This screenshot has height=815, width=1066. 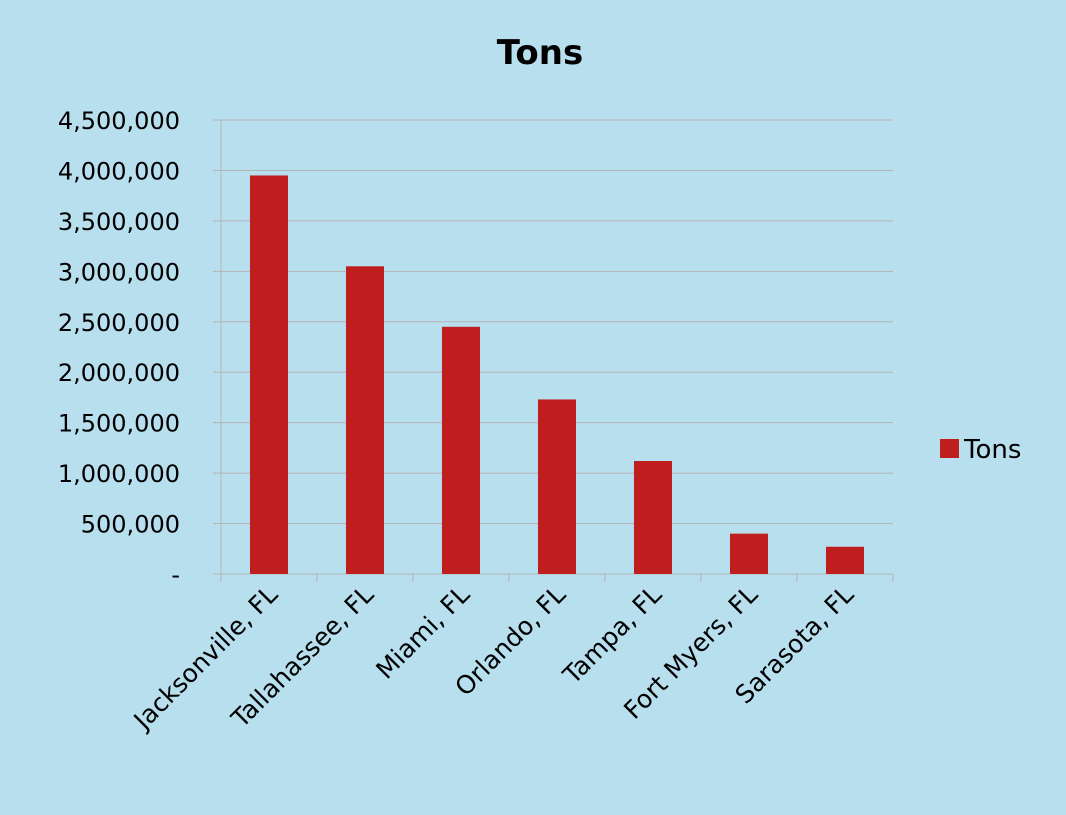 What do you see at coordinates (422, 632) in the screenshot?
I see `x-tick-label: Miami, FL` at bounding box center [422, 632].